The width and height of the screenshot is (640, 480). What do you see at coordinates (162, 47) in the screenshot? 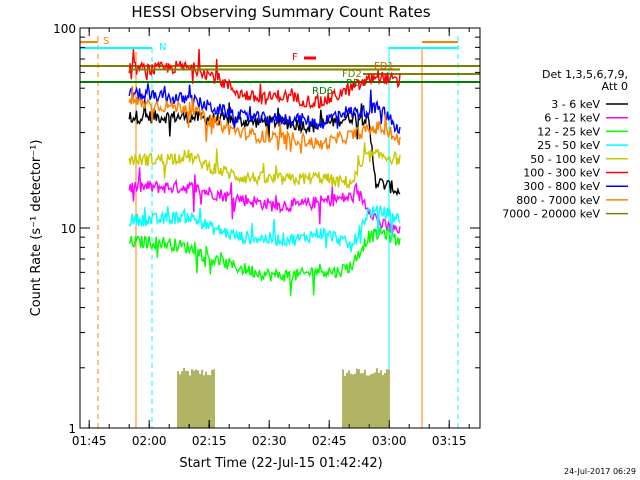
I see `flag-label-n: N` at bounding box center [162, 47].